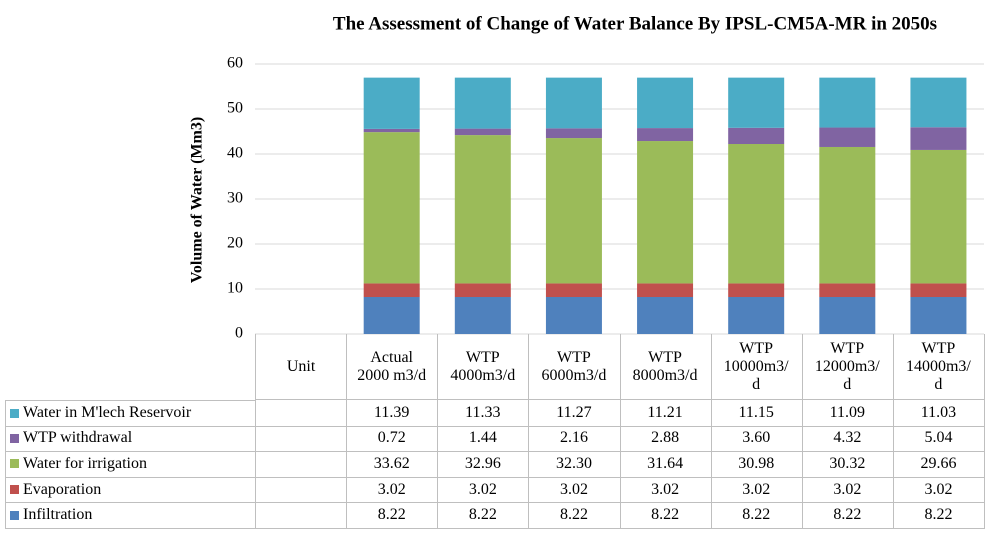 The height and width of the screenshot is (533, 987). Describe the element at coordinates (235, 198) in the screenshot. I see `y-tick-label: 30` at that location.